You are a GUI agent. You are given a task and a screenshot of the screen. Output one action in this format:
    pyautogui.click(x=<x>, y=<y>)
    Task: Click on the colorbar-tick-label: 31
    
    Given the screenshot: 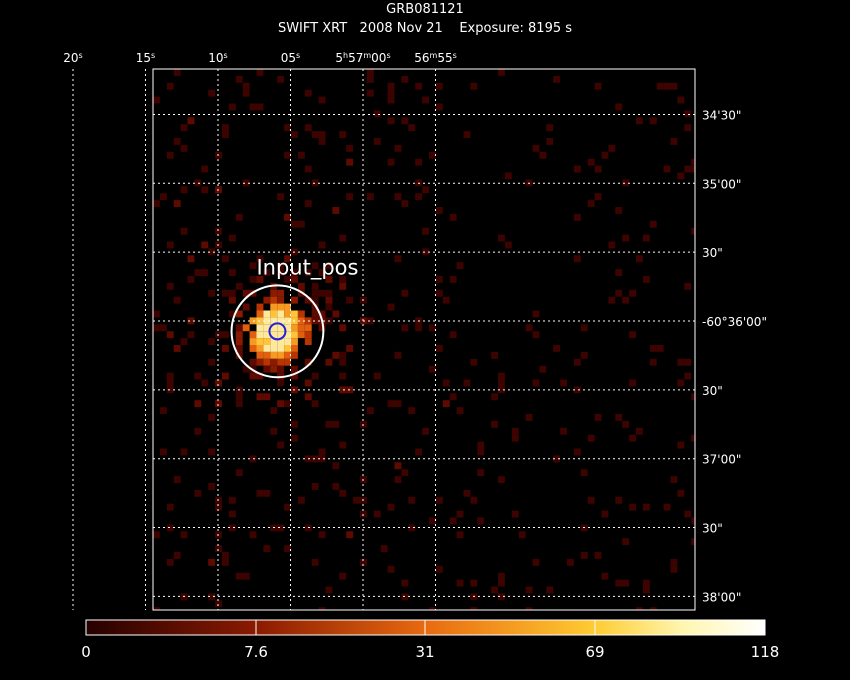 What is the action you would take?
    pyautogui.click(x=425, y=652)
    